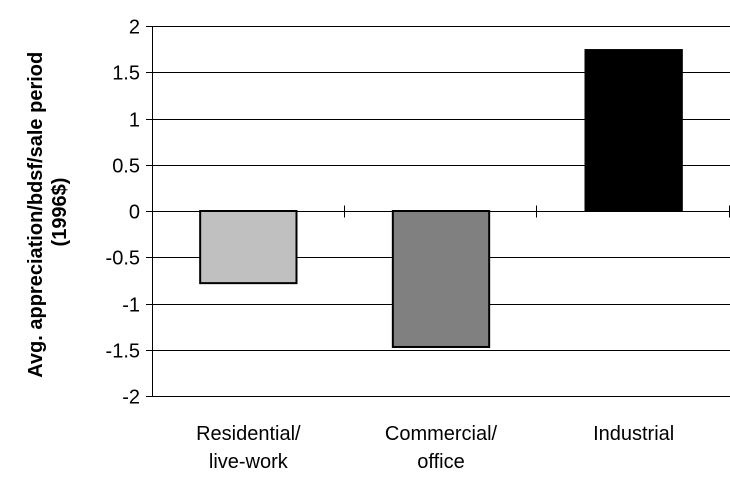 The width and height of the screenshot is (730, 481). What do you see at coordinates (134, 213) in the screenshot?
I see `y-tick-label: 0` at bounding box center [134, 213].